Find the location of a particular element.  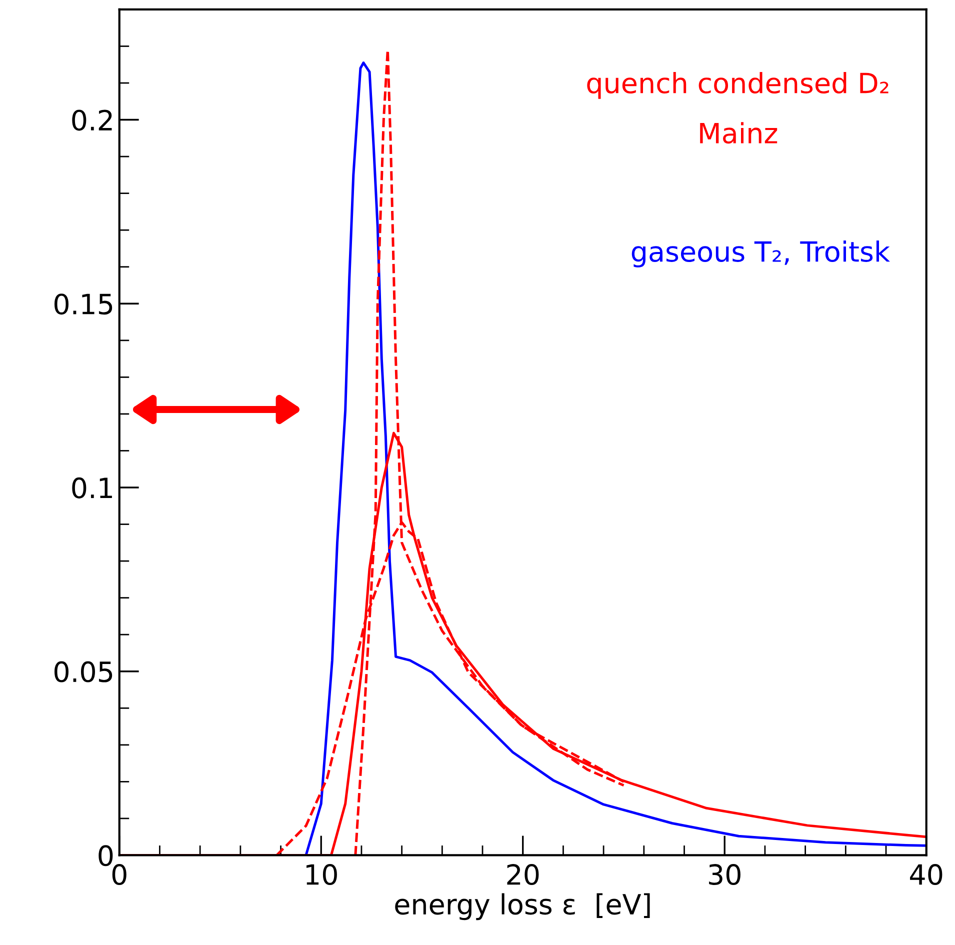

text: quench condensed D₂ Mainz is located at coordinates (737, 108).